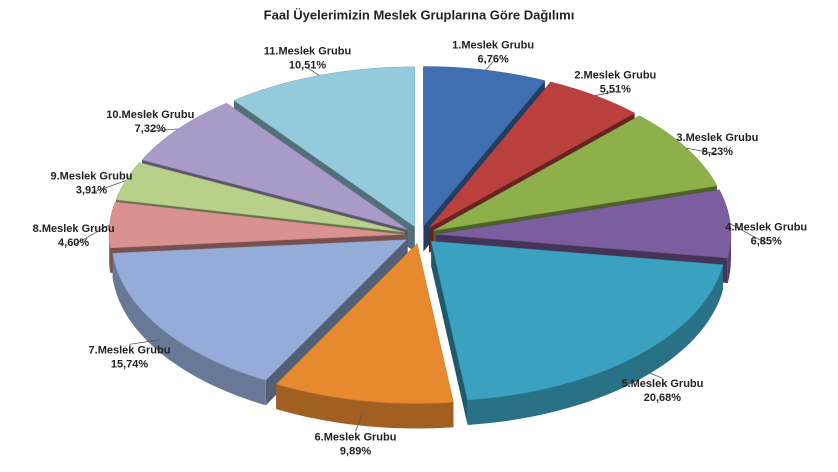 The height and width of the screenshot is (472, 838). I want to click on slice-label: 6.Meslek Grubu, so click(356, 437).